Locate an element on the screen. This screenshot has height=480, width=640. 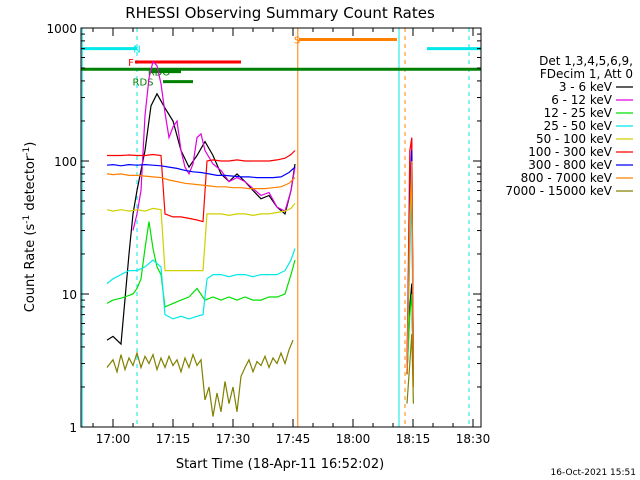
x-axis-label: Start Time (18-Apr-11 16:52:02) is located at coordinates (280, 464).